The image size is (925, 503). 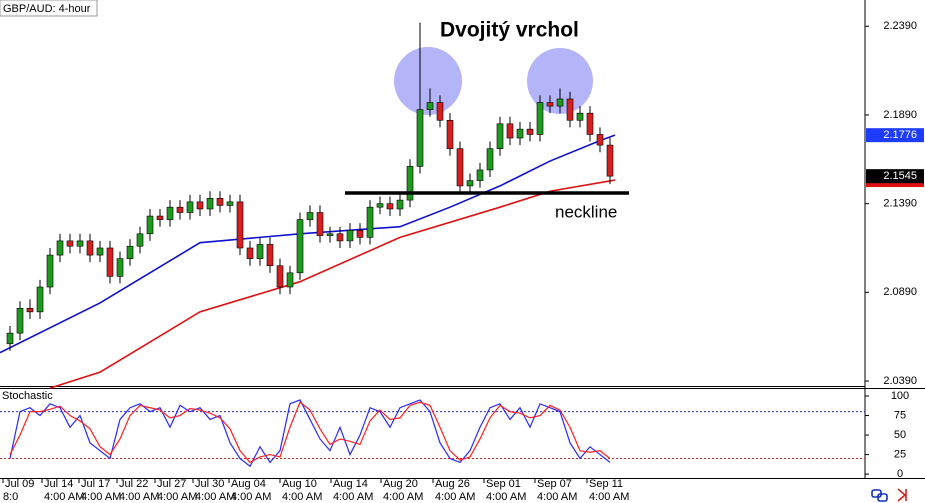 What do you see at coordinates (29, 396) in the screenshot?
I see `indicator-box` at bounding box center [29, 396].